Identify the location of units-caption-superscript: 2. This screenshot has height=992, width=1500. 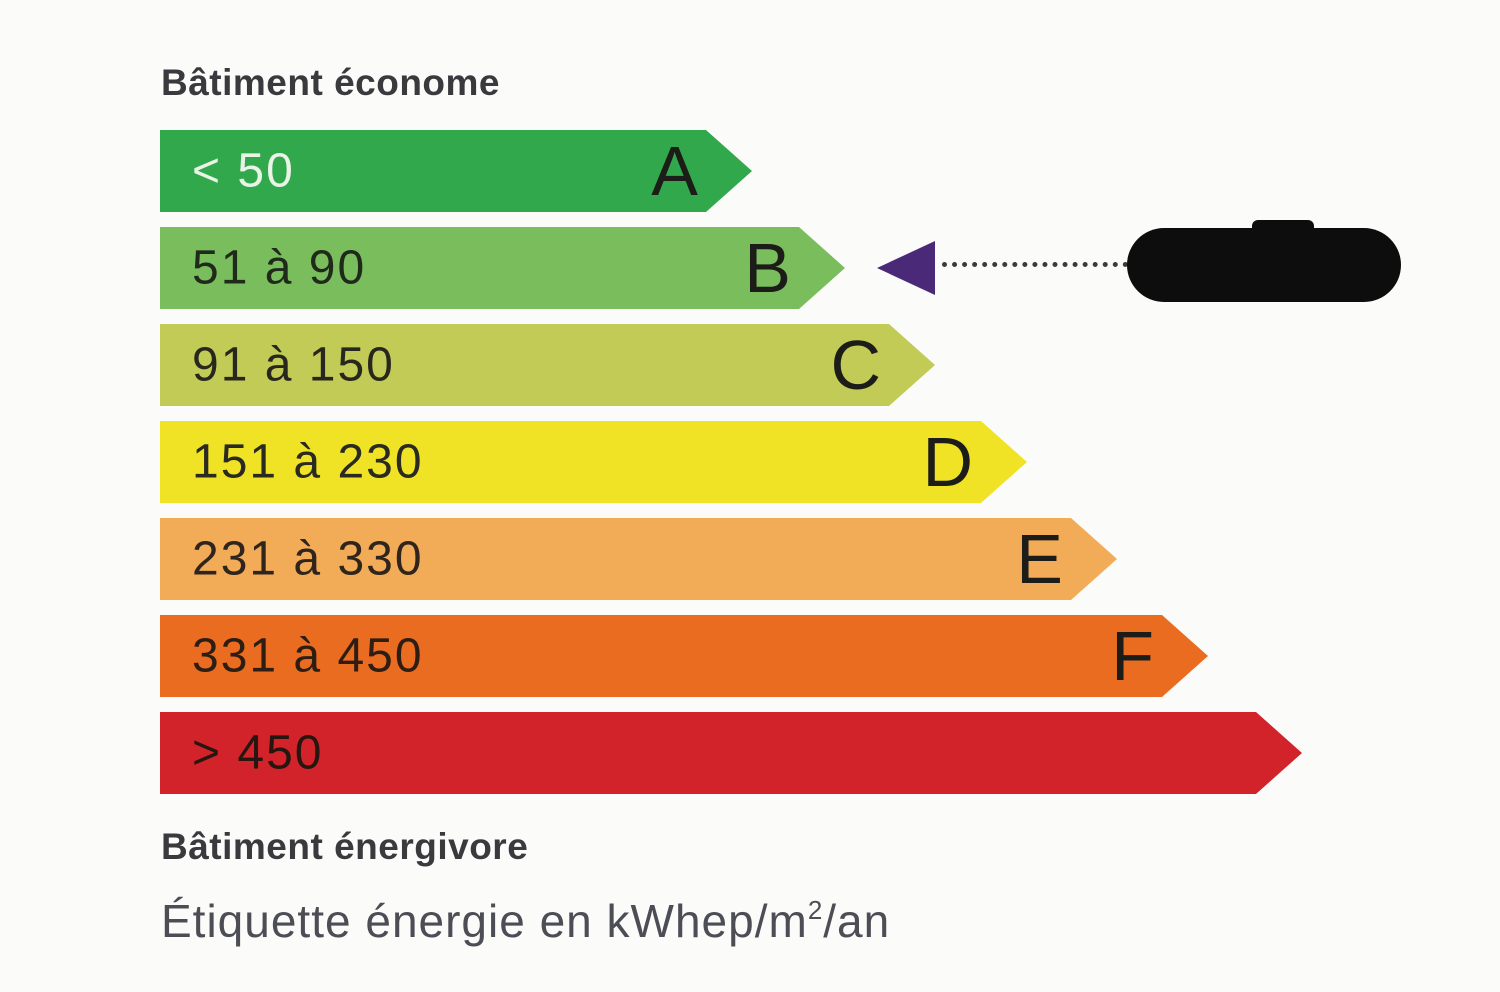
(815, 910).